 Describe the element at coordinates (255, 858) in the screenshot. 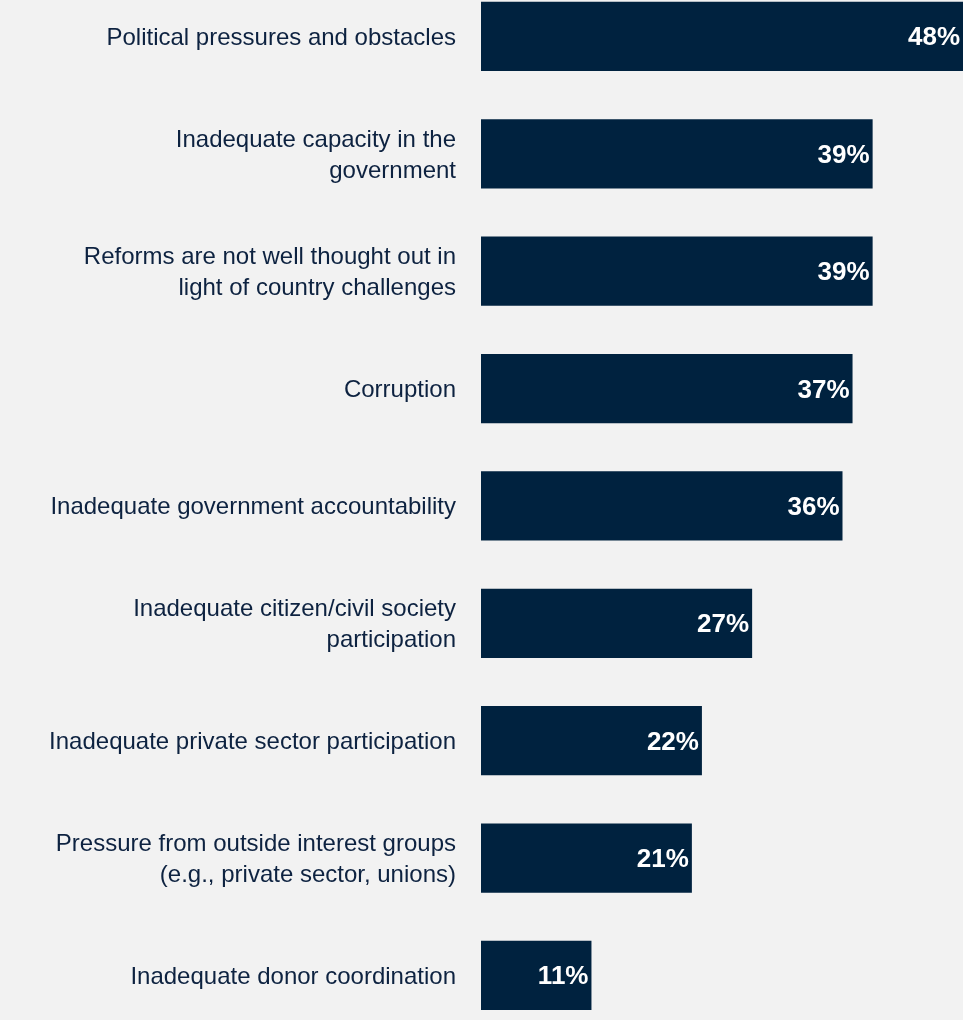

I see `y-tick-label: Pressure from outside interest groups (e.g., private sector, unions)` at that location.